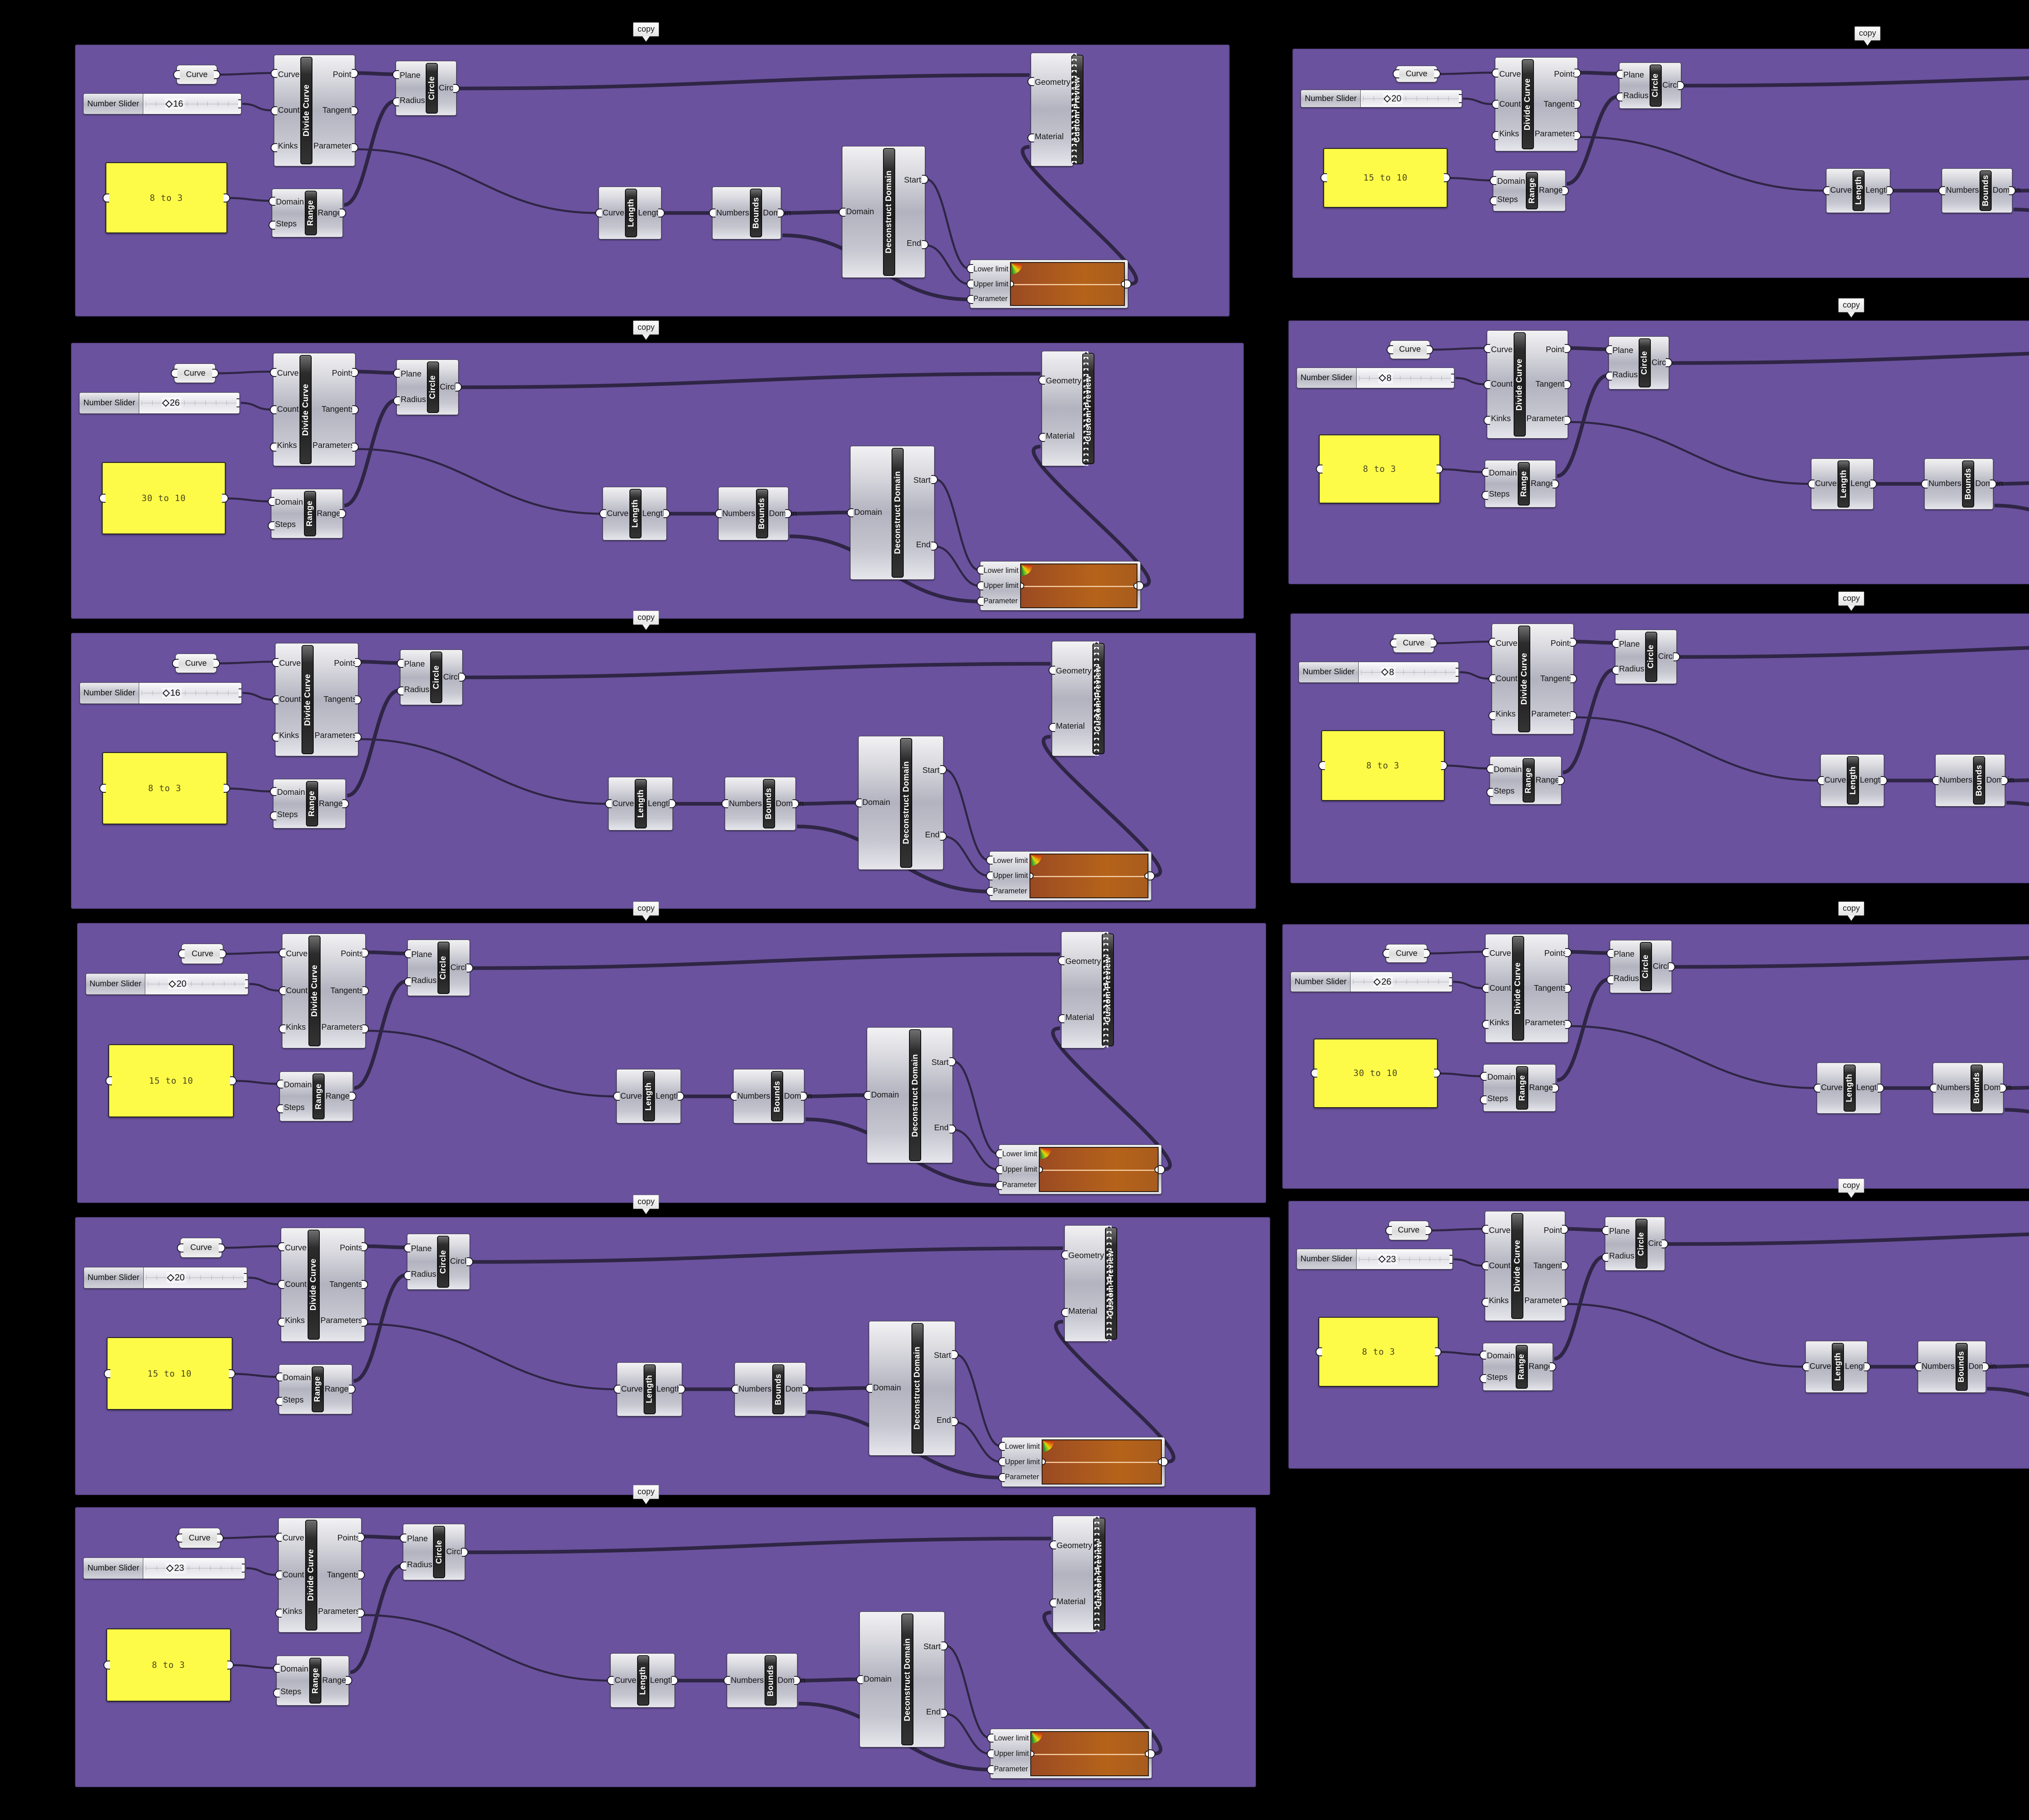  Describe the element at coordinates (201, 1248) in the screenshot. I see `curve-parameter-L5: Curve` at that location.